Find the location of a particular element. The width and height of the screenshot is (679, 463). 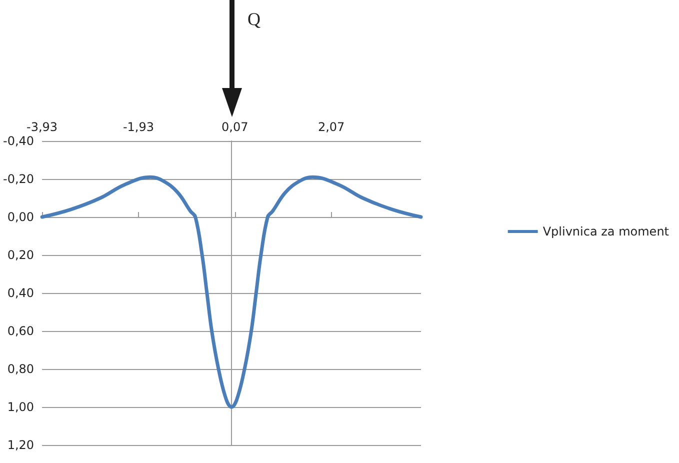

text: Q is located at coordinates (254, 19).